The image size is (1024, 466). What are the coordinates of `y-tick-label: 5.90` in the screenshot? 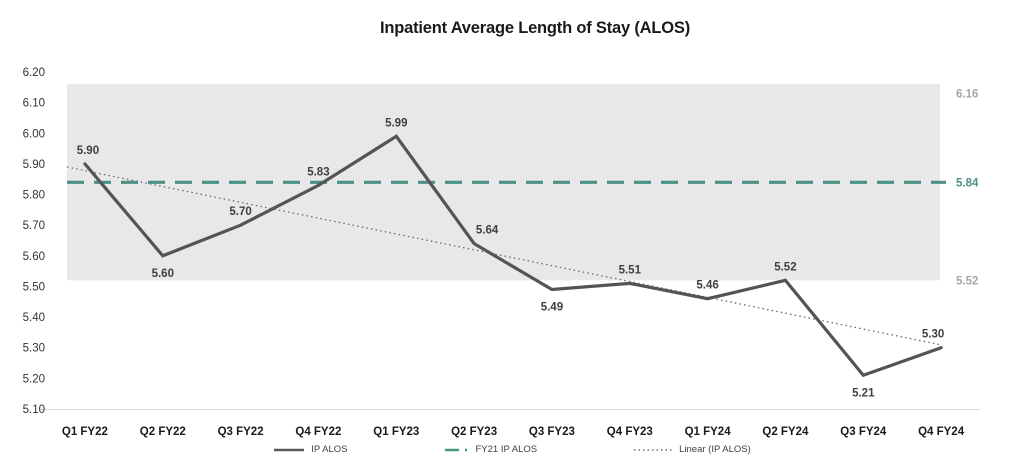 It's located at (34, 165).